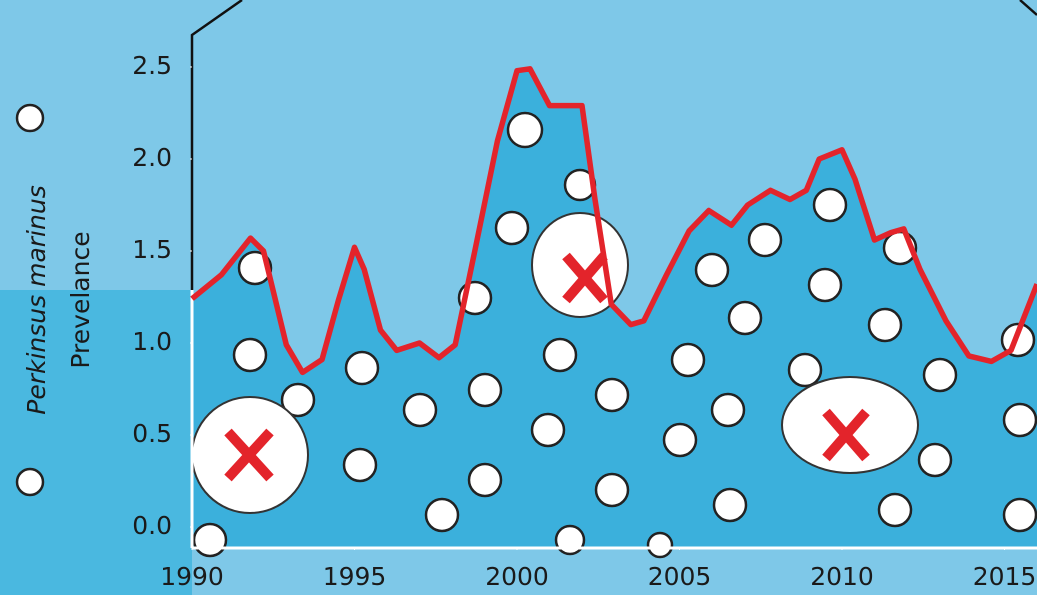 This screenshot has width=1037, height=595. Describe the element at coordinates (842, 576) in the screenshot. I see `x-tick-label: 2010` at that location.